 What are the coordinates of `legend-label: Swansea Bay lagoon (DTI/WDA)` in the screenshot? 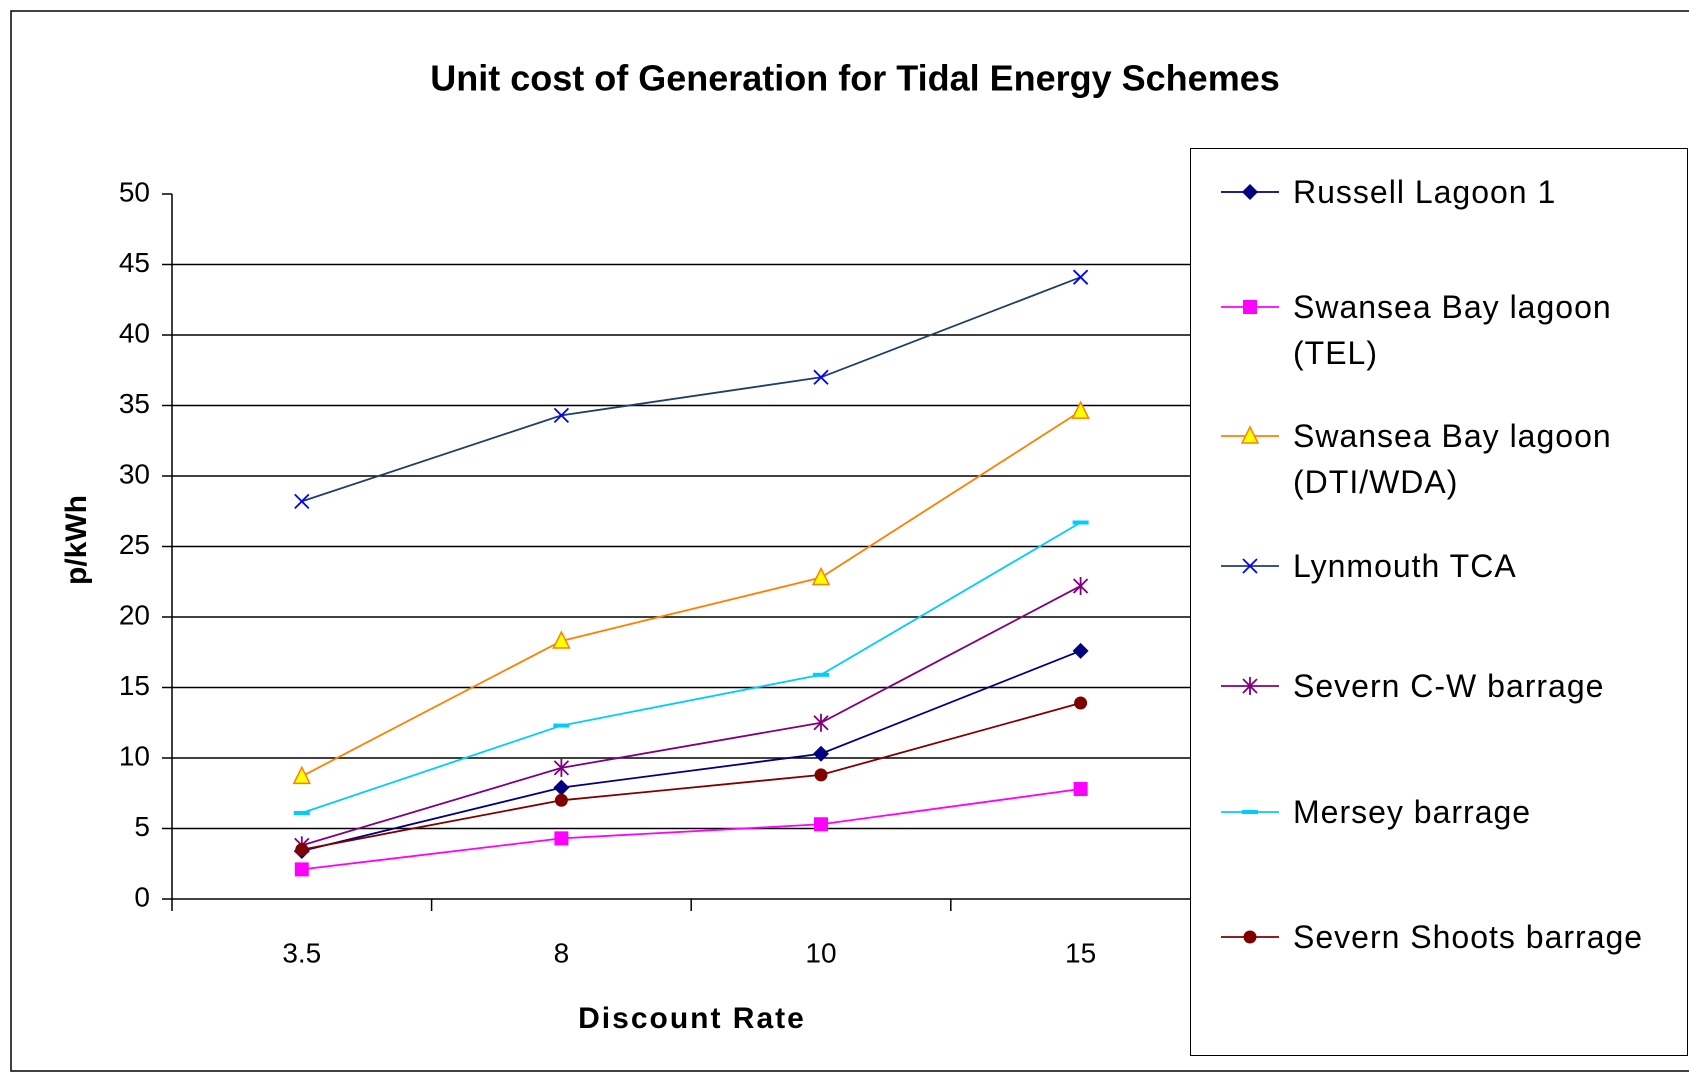 It's located at (1452, 459).